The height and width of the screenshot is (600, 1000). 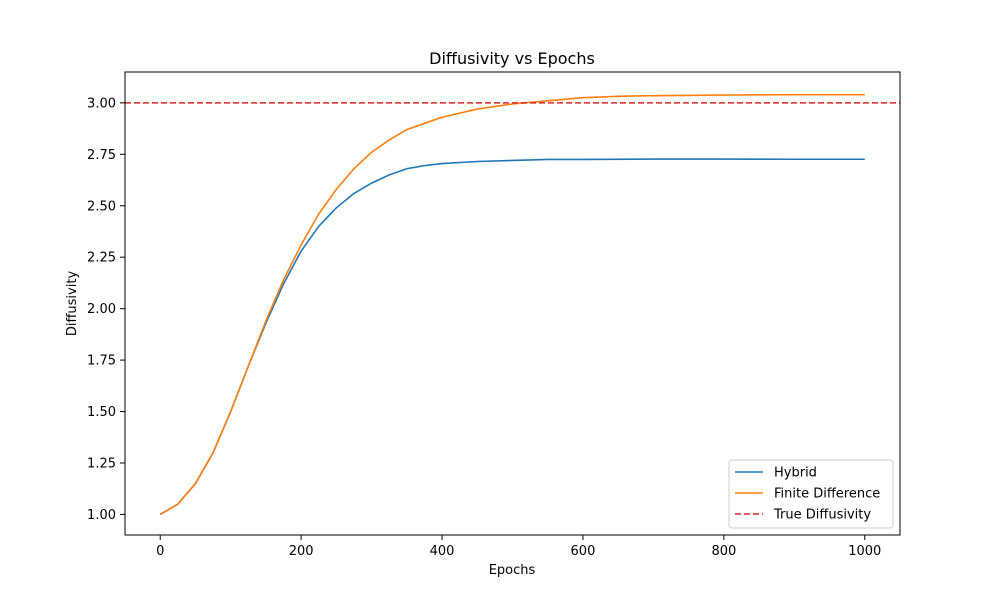 I want to click on x-axis-title: Epochs, so click(x=512, y=570).